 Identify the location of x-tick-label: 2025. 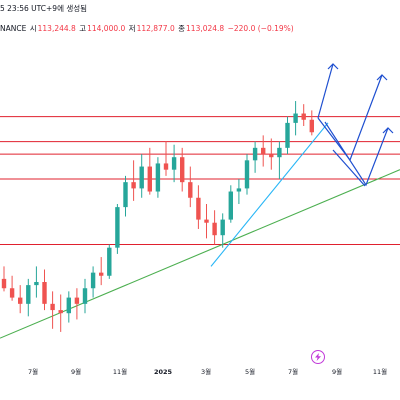
(163, 372).